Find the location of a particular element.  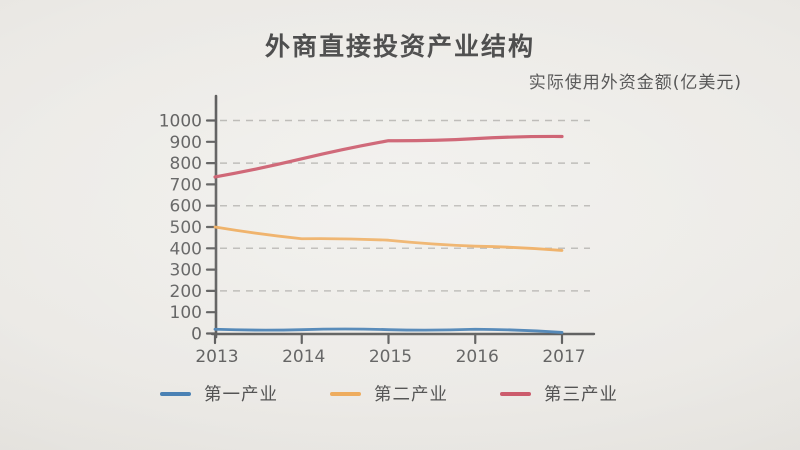

legend-item-tertiary-industry: 第三产业 is located at coordinates (559, 393).